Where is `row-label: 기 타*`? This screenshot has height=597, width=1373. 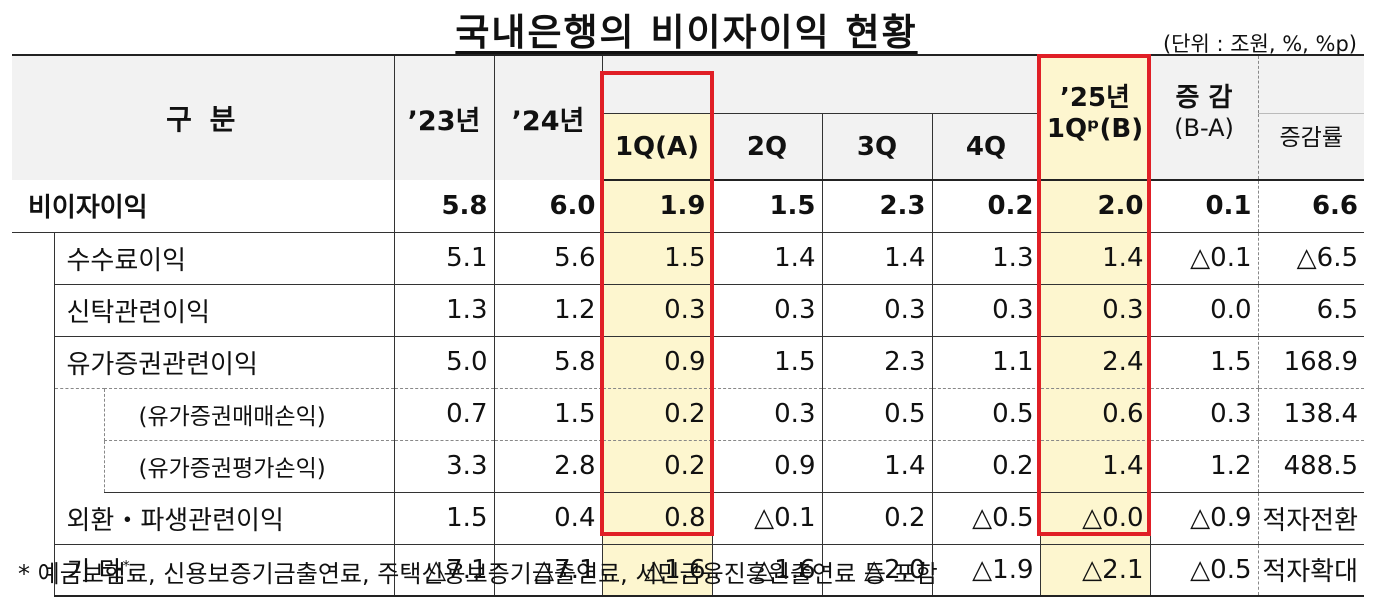 row-label: 기 타* is located at coordinates (223, 570).